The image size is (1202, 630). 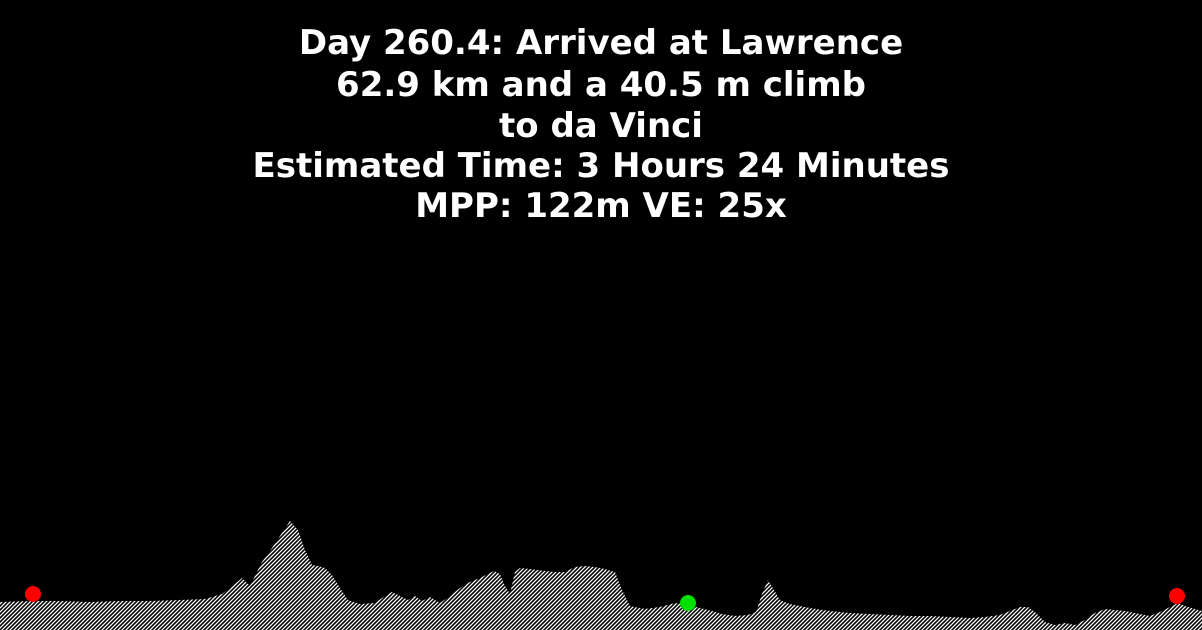 What do you see at coordinates (601, 206) in the screenshot?
I see `mpp-ve-line: MPP: 122m VE: 25x` at bounding box center [601, 206].